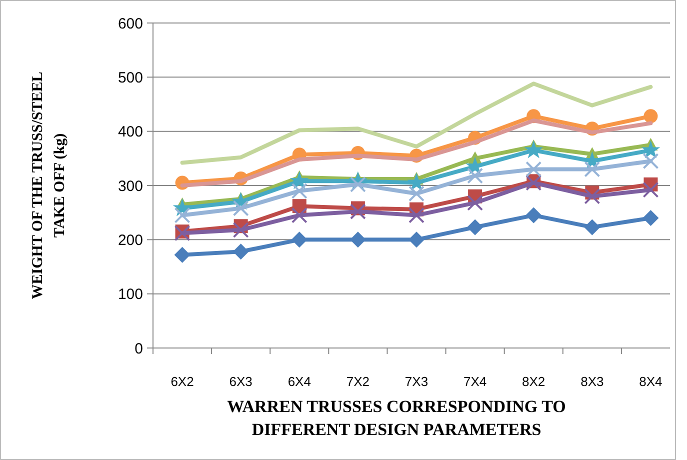 Image resolution: width=687 pixels, height=460 pixels. What do you see at coordinates (49, 186) in the screenshot?
I see `y-axis-title: WEIGHT OF THE TRUSS/STEEL TAKE OFF (kg)` at bounding box center [49, 186].